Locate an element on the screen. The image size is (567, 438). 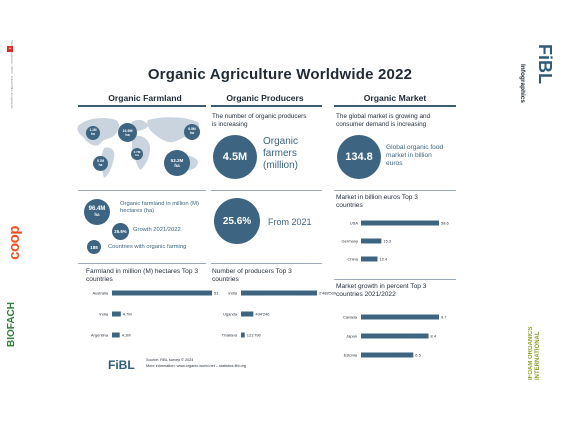
bar-category-label: Germany is located at coordinates (350, 241).